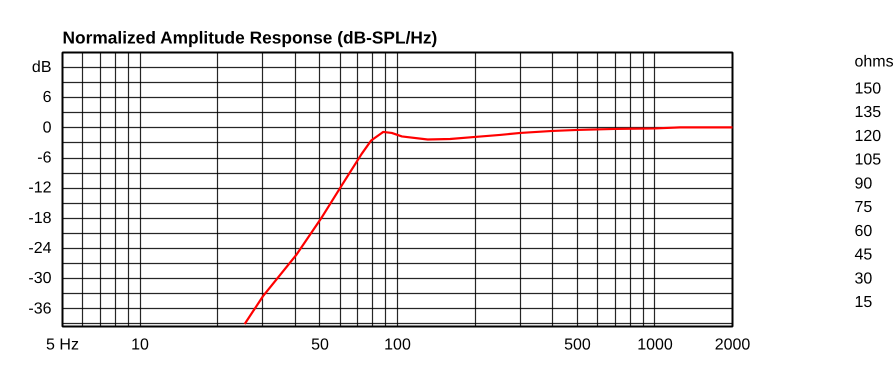 The height and width of the screenshot is (366, 896). What do you see at coordinates (320, 345) in the screenshot?
I see `x-tick-label: 50` at bounding box center [320, 345].